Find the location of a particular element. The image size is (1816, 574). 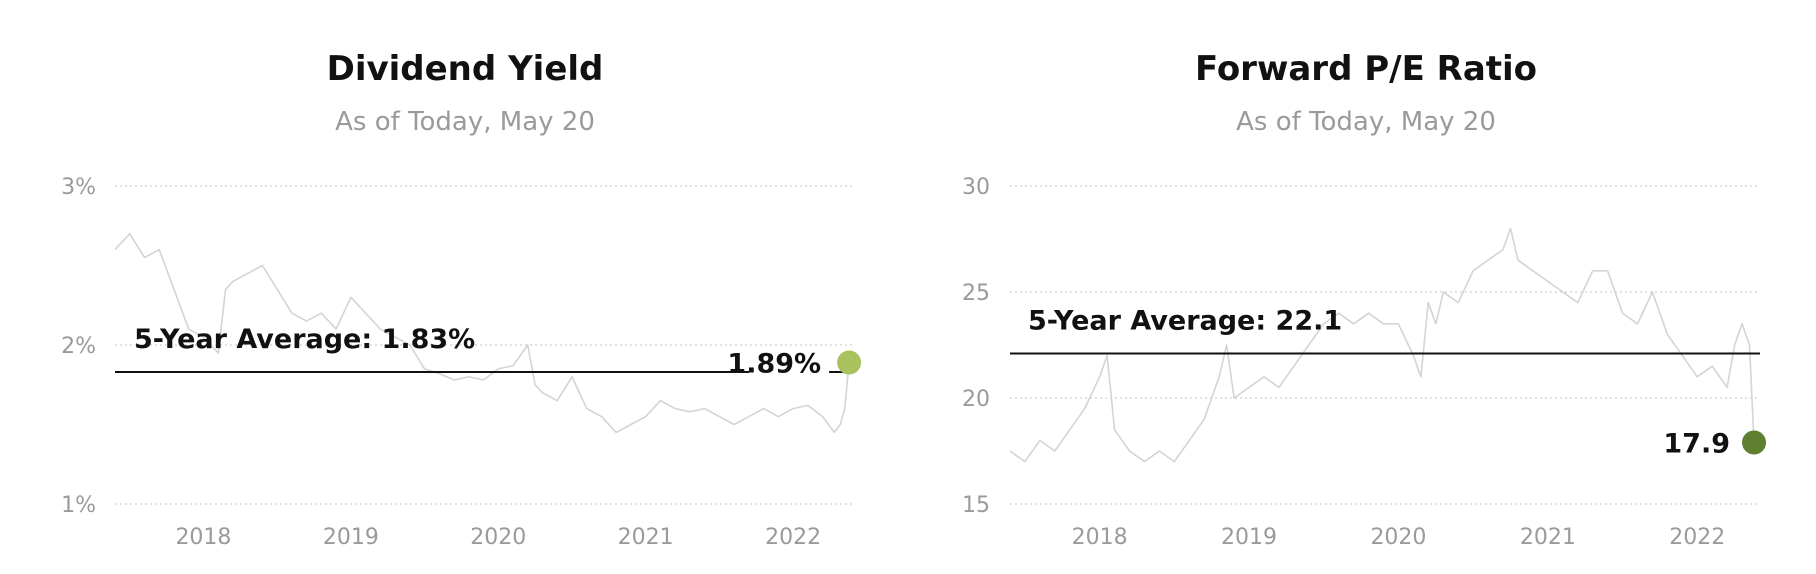

y-tick-label: 1% is located at coordinates (78, 505).